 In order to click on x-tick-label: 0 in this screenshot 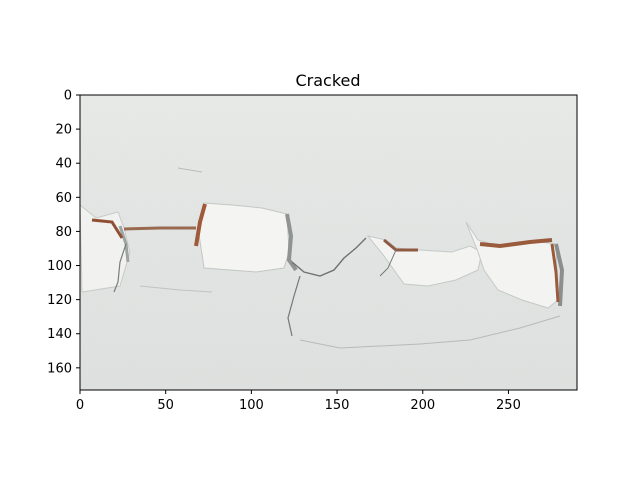, I will do `click(80, 405)`.